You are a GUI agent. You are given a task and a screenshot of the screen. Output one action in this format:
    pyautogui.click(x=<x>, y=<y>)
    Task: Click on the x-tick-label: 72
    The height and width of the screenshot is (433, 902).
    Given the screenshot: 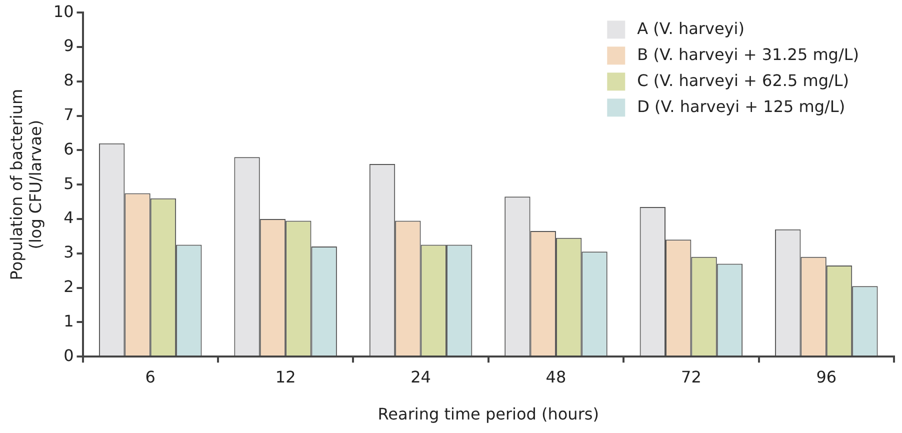 What is the action you would take?
    pyautogui.click(x=691, y=376)
    